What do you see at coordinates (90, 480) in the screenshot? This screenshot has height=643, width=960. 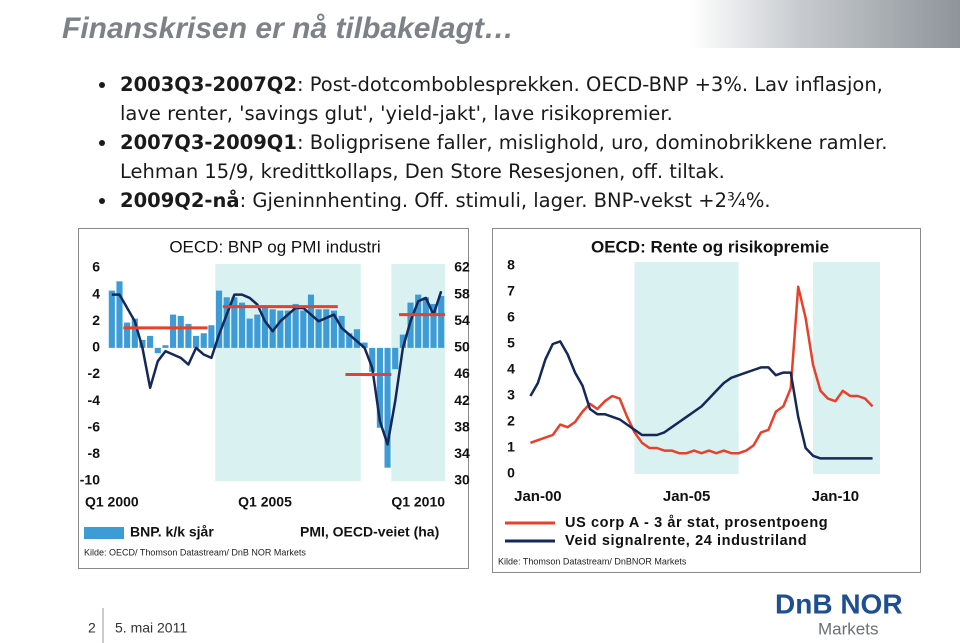 I see `y-tick-label: -10` at bounding box center [90, 480].